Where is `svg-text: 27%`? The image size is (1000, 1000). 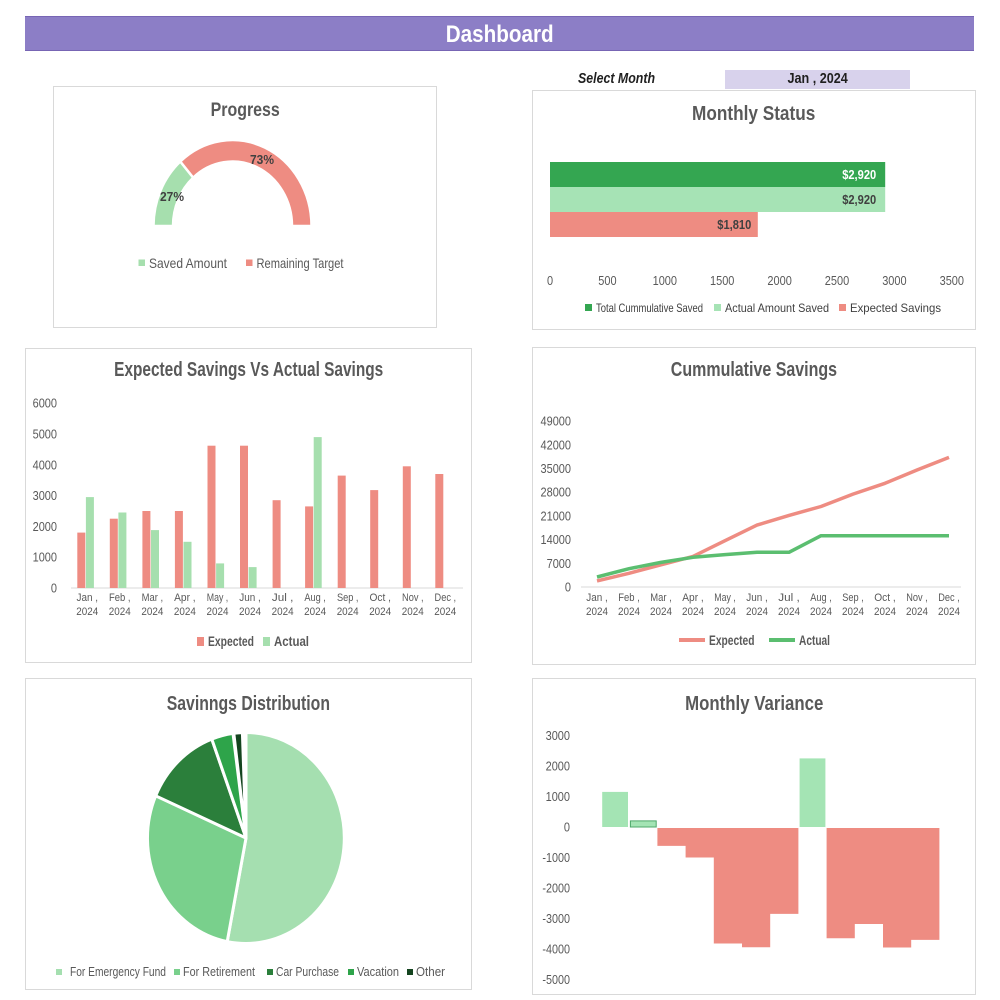 svg-text: 27% is located at coordinates (172, 196).